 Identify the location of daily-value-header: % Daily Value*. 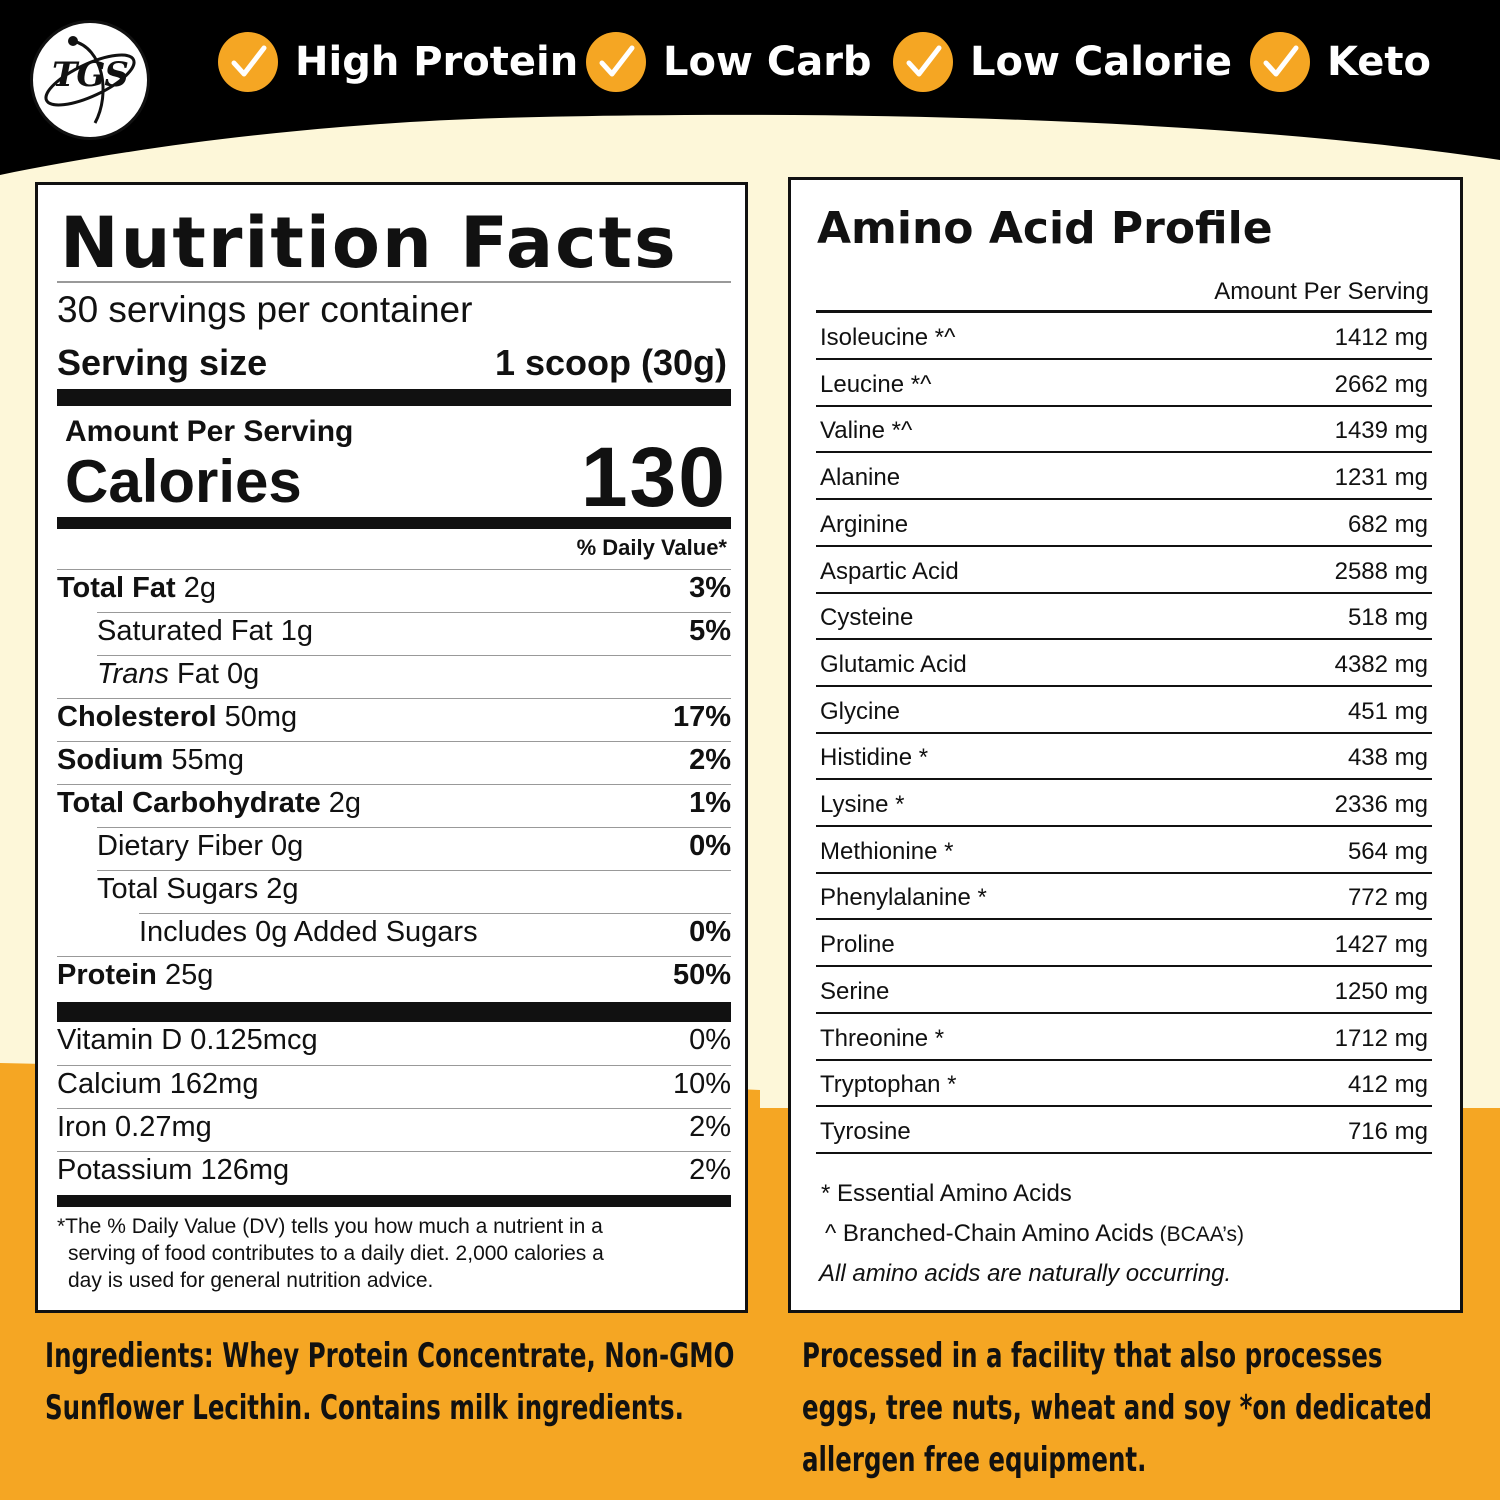
(651, 547).